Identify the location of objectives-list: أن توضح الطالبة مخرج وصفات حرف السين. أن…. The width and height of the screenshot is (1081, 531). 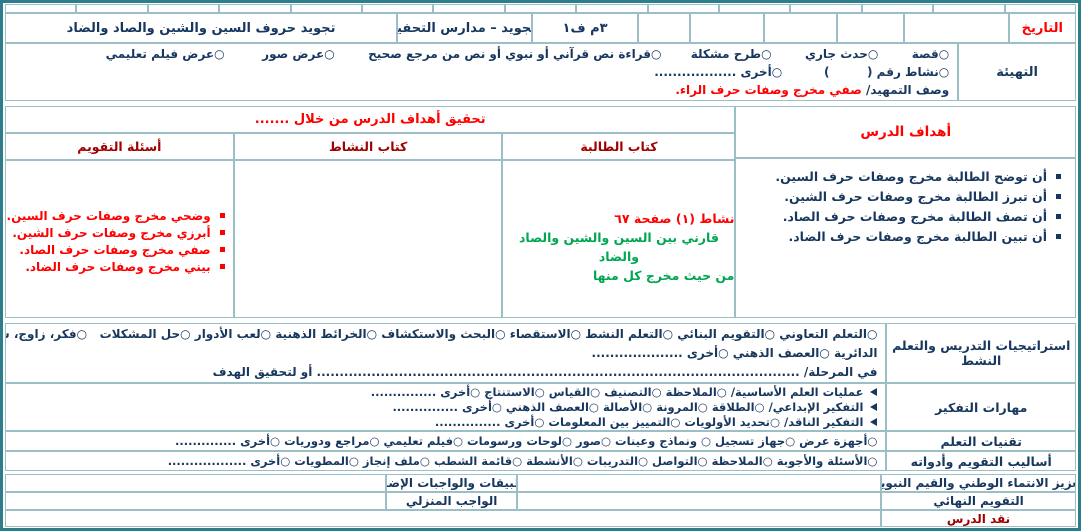
(905, 238).